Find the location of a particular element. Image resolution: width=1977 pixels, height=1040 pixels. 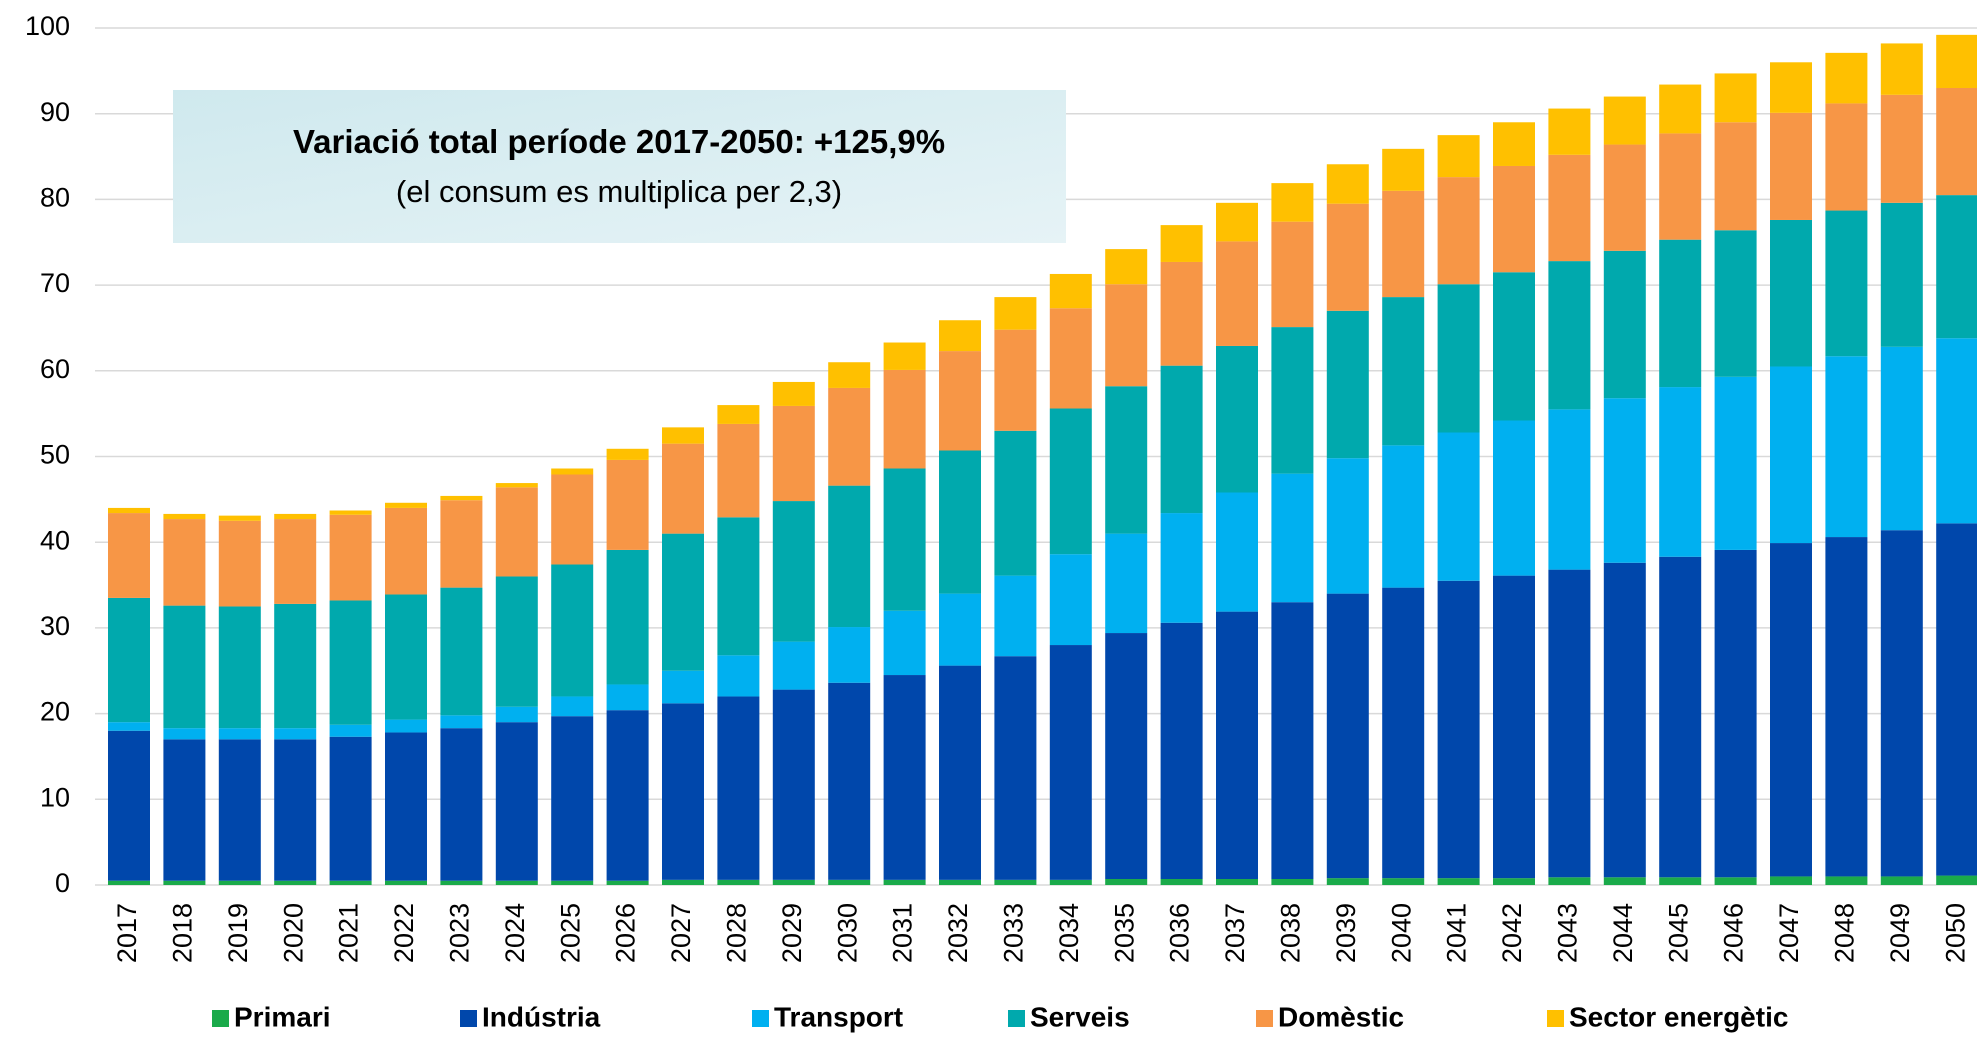

y-tick-label: 20 is located at coordinates (55, 712).